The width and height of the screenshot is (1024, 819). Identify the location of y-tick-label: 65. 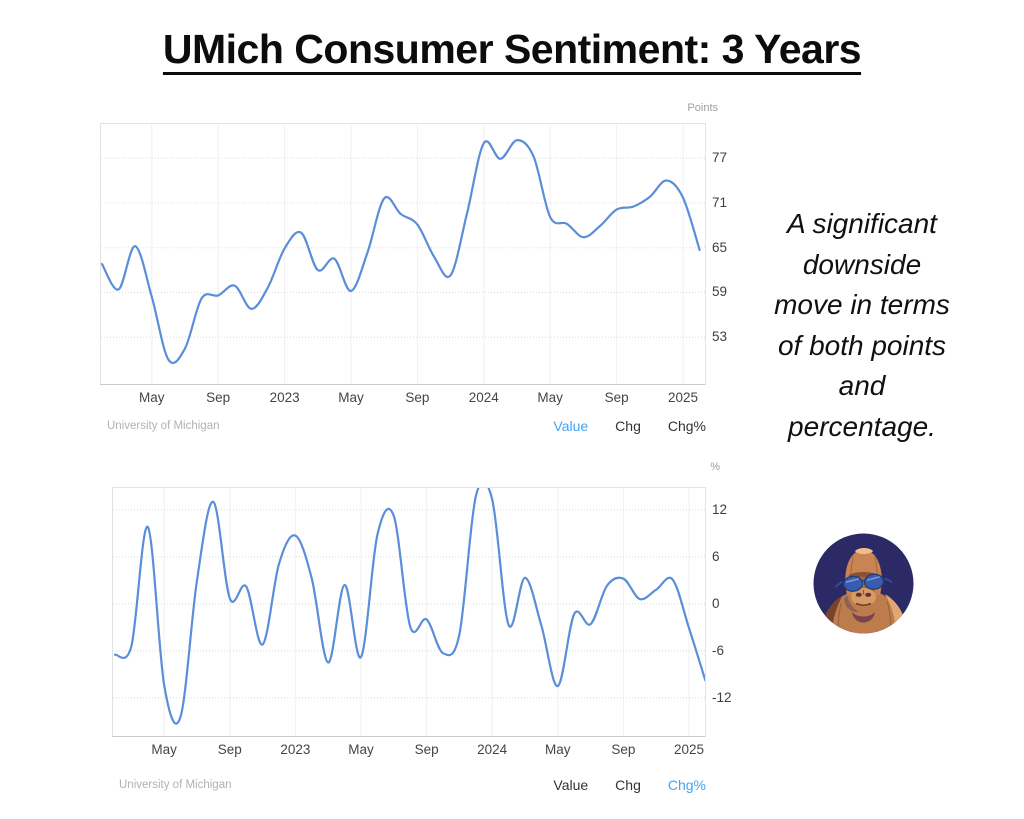
(720, 247).